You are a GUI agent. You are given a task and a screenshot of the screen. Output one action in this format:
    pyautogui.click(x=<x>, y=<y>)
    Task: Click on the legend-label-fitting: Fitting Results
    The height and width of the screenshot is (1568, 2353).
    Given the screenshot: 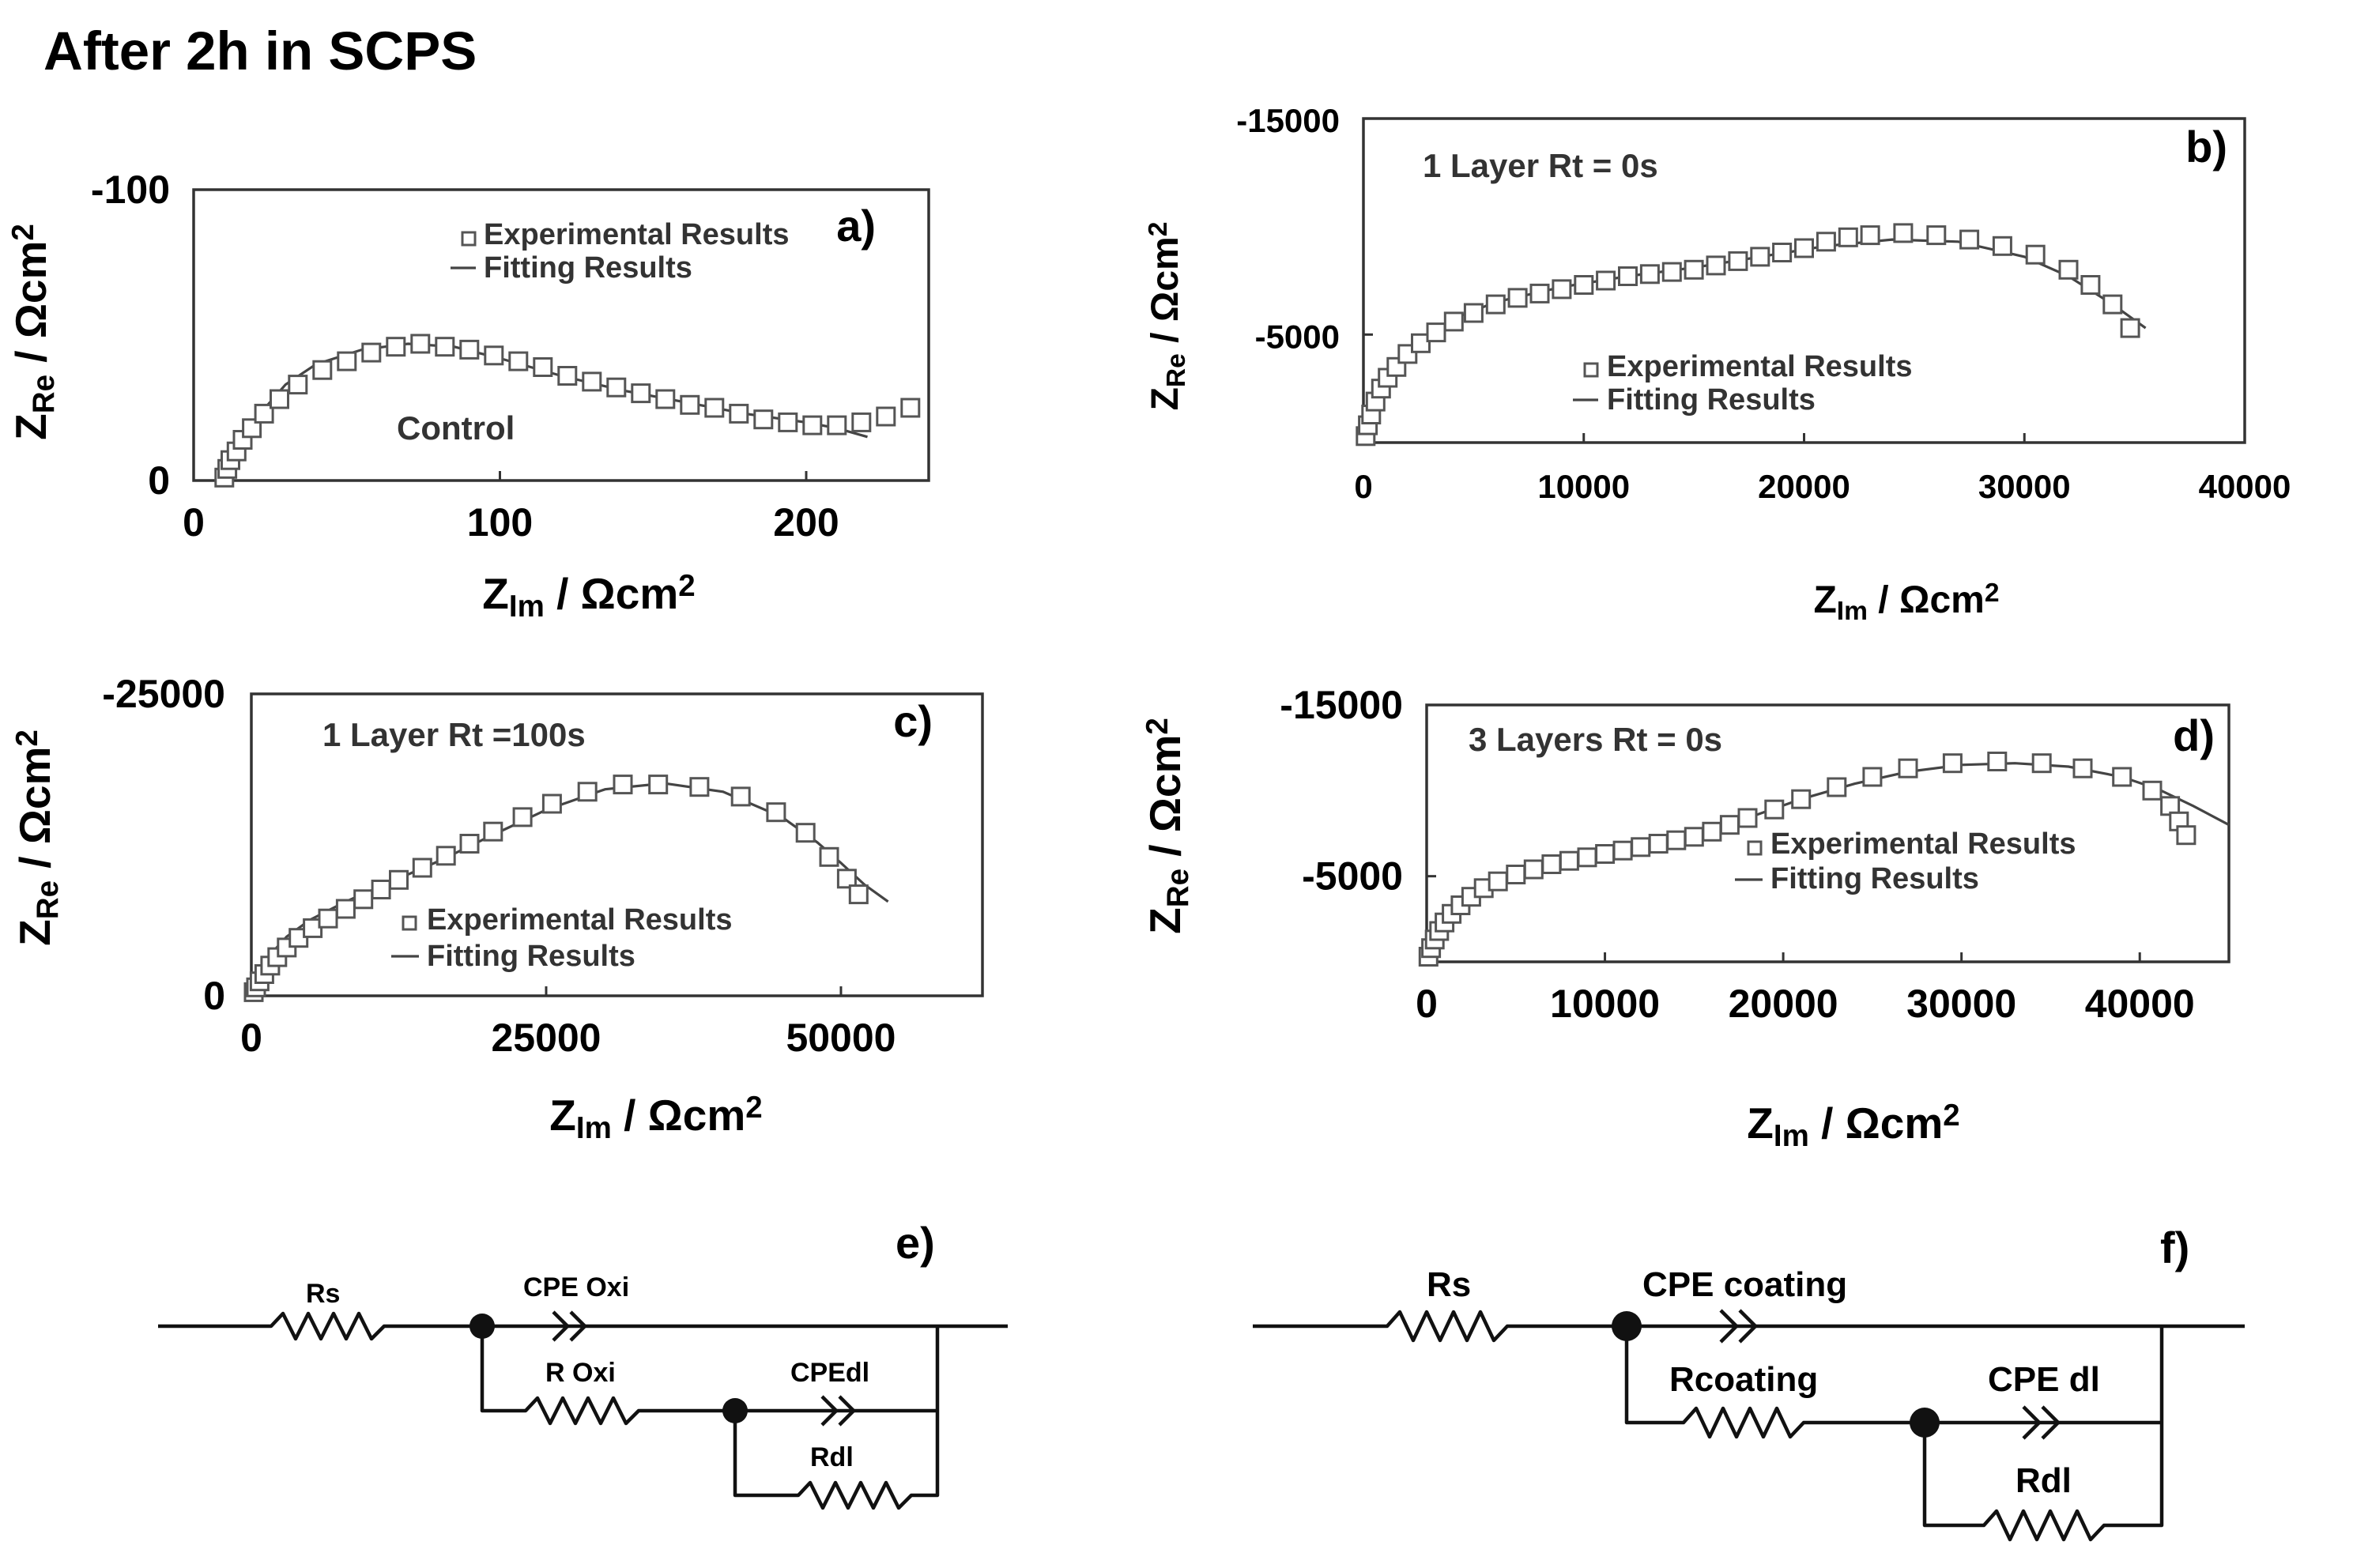 What is the action you would take?
    pyautogui.click(x=531, y=957)
    